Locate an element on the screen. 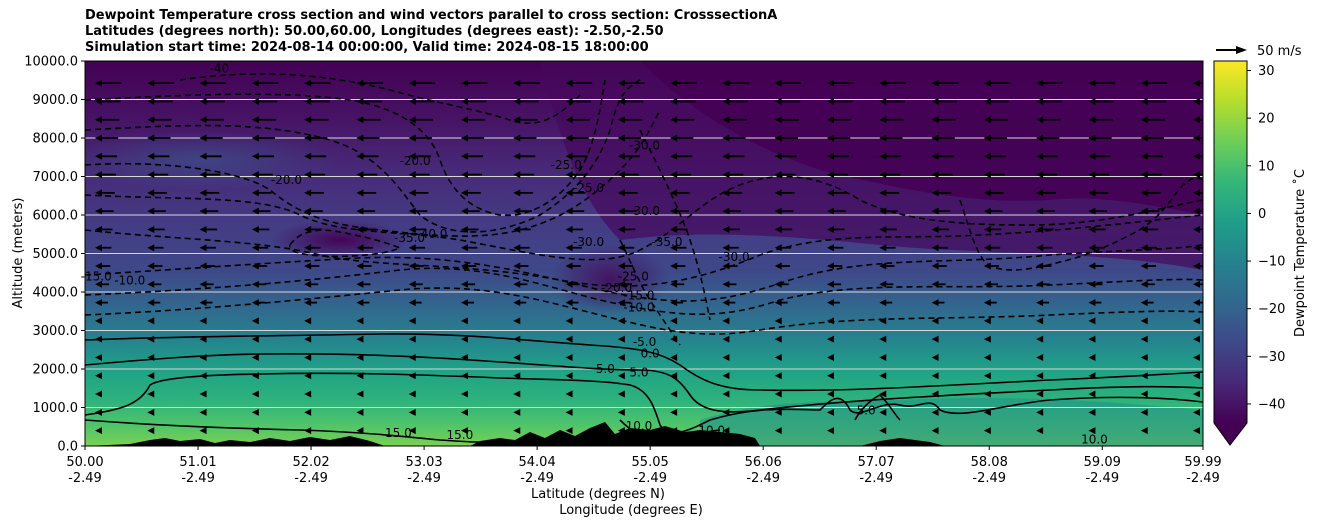 This screenshot has width=1320, height=526. contour-label: -40 is located at coordinates (219, 69).